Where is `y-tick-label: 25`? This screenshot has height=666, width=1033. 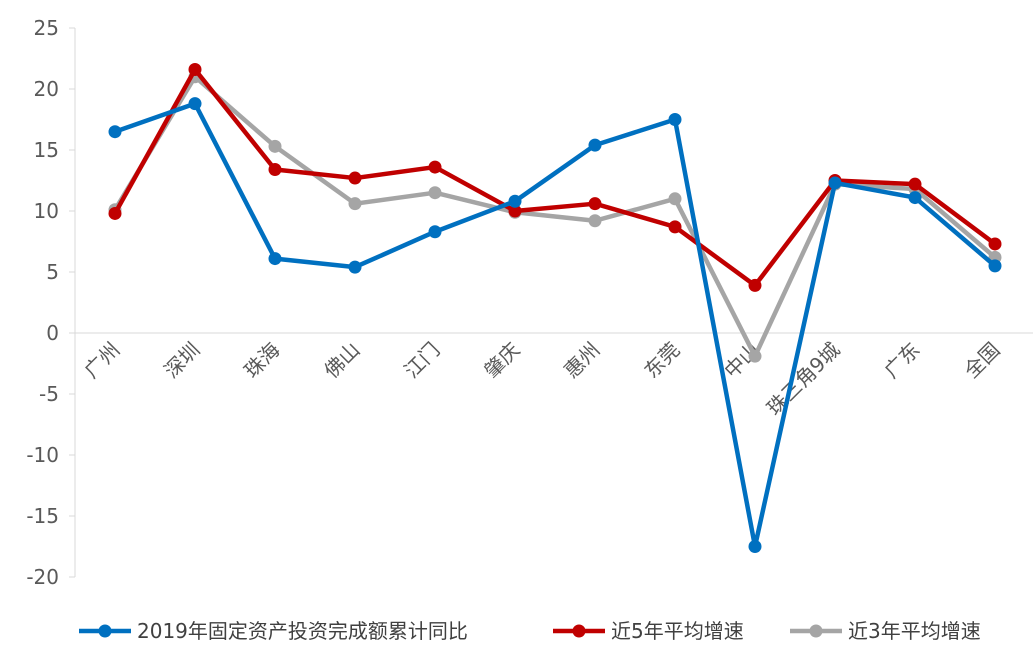
y-tick-label: 25 is located at coordinates (46, 28).